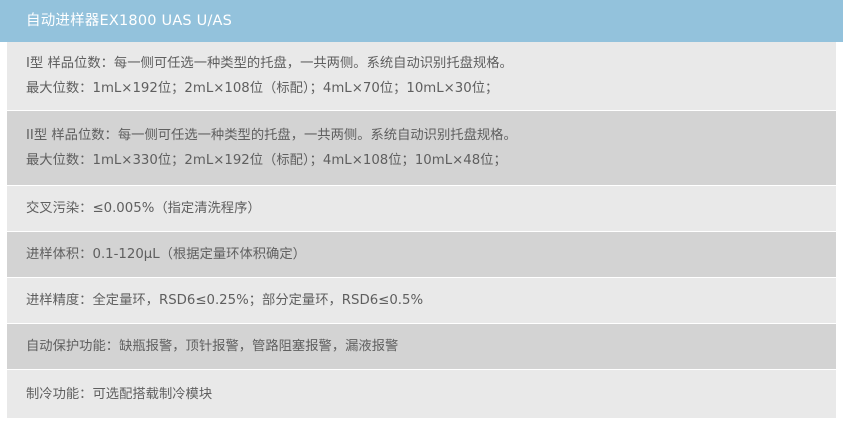  I want to click on spec-line: II型 样品位数：每一侧可任选一种类型的托盘，一共两侧。系统自动识别托盘规格。, so click(271, 135).